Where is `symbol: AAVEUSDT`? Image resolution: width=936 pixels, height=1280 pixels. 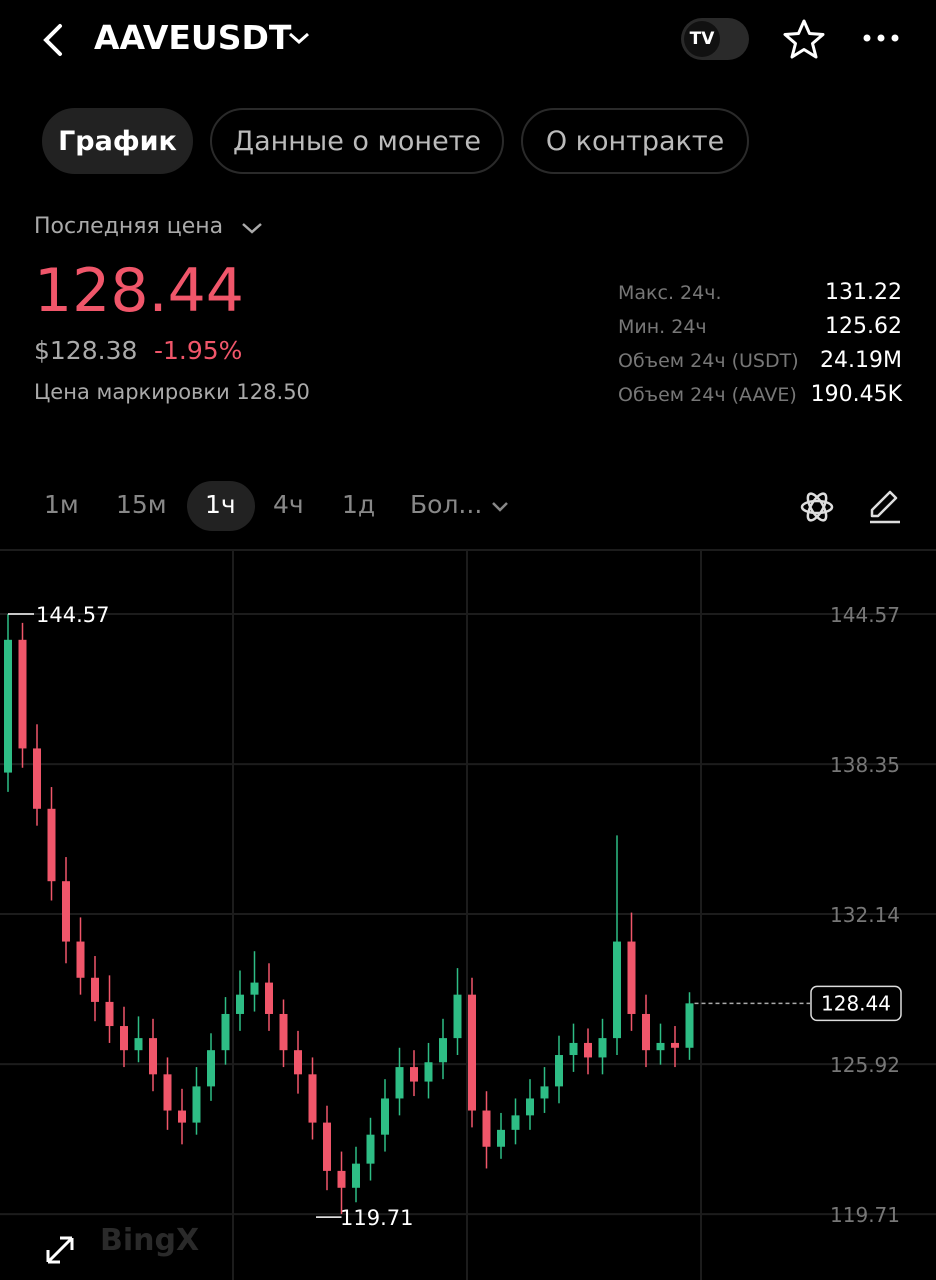
symbol: AAVEUSDT is located at coordinates (193, 37).